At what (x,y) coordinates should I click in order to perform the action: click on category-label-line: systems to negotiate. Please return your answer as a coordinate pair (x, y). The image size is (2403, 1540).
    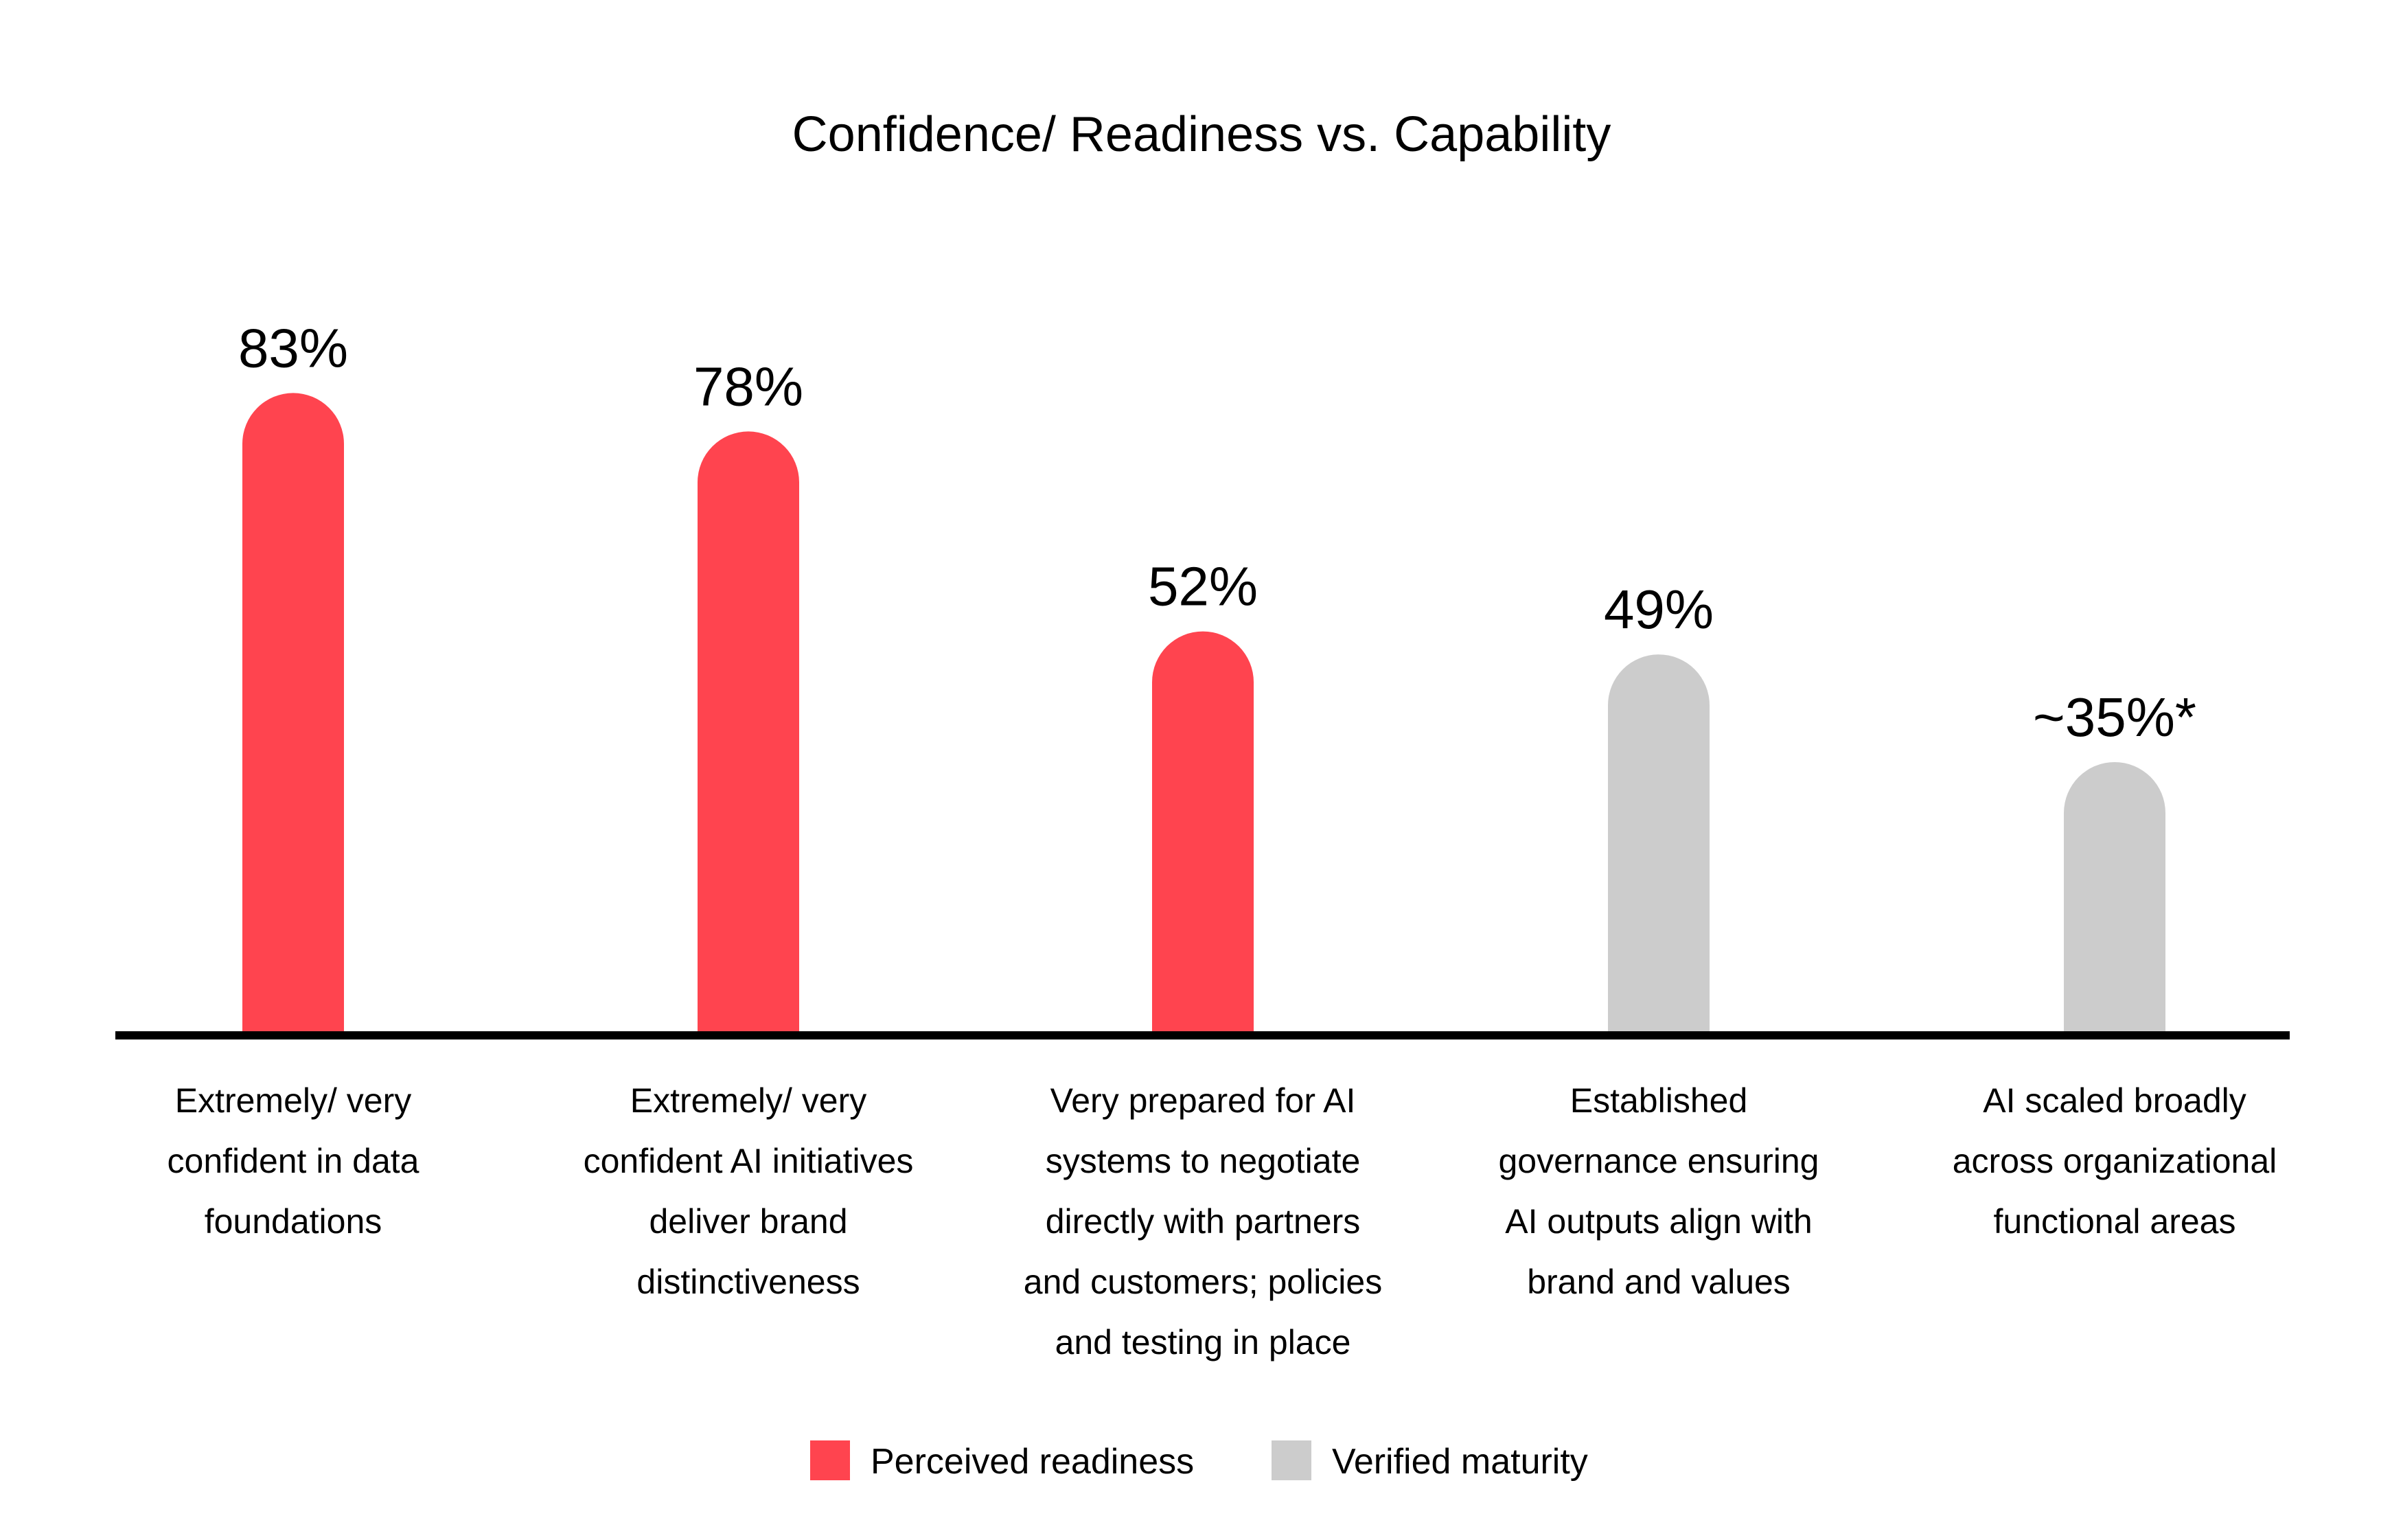
    Looking at the image, I should click on (1203, 1161).